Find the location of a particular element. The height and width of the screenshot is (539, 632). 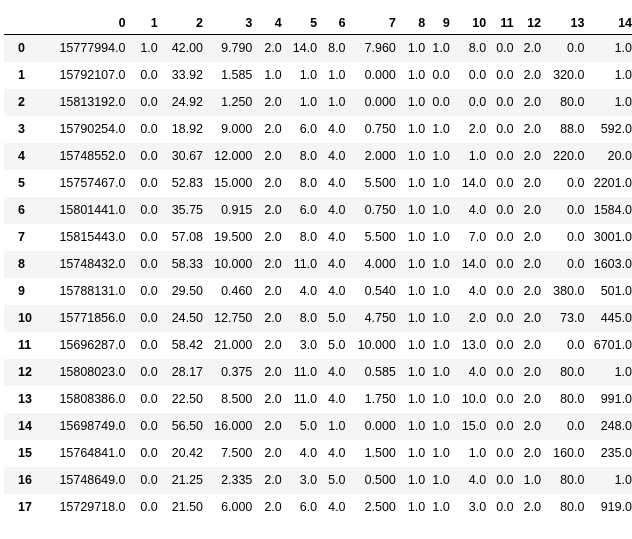

row-index: 16 is located at coordinates (25, 480).